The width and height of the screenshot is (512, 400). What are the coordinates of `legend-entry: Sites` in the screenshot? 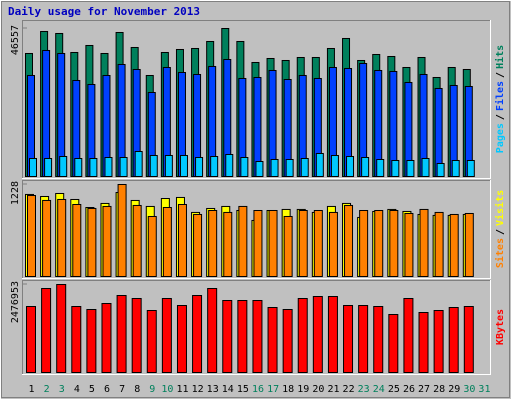 It's located at (500, 253).